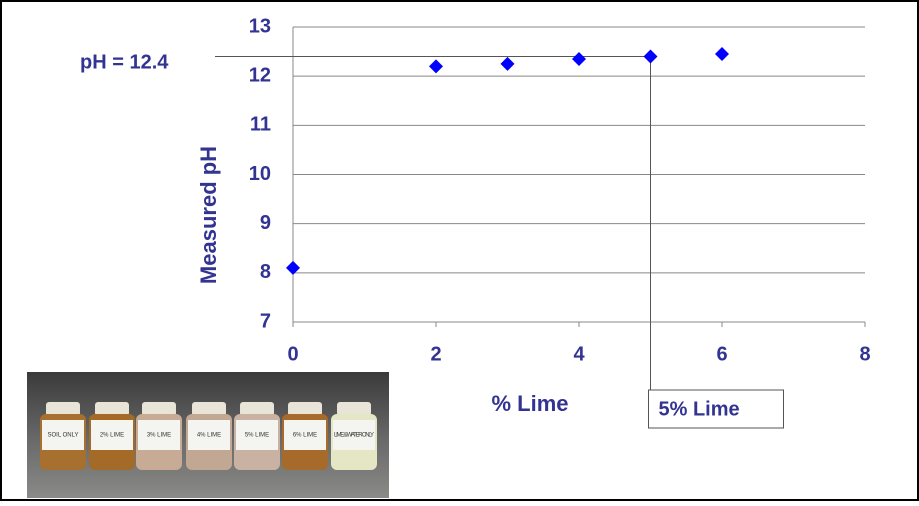 The height and width of the screenshot is (506, 919). Describe the element at coordinates (529, 403) in the screenshot. I see `x-axis-label: % Lime` at that location.